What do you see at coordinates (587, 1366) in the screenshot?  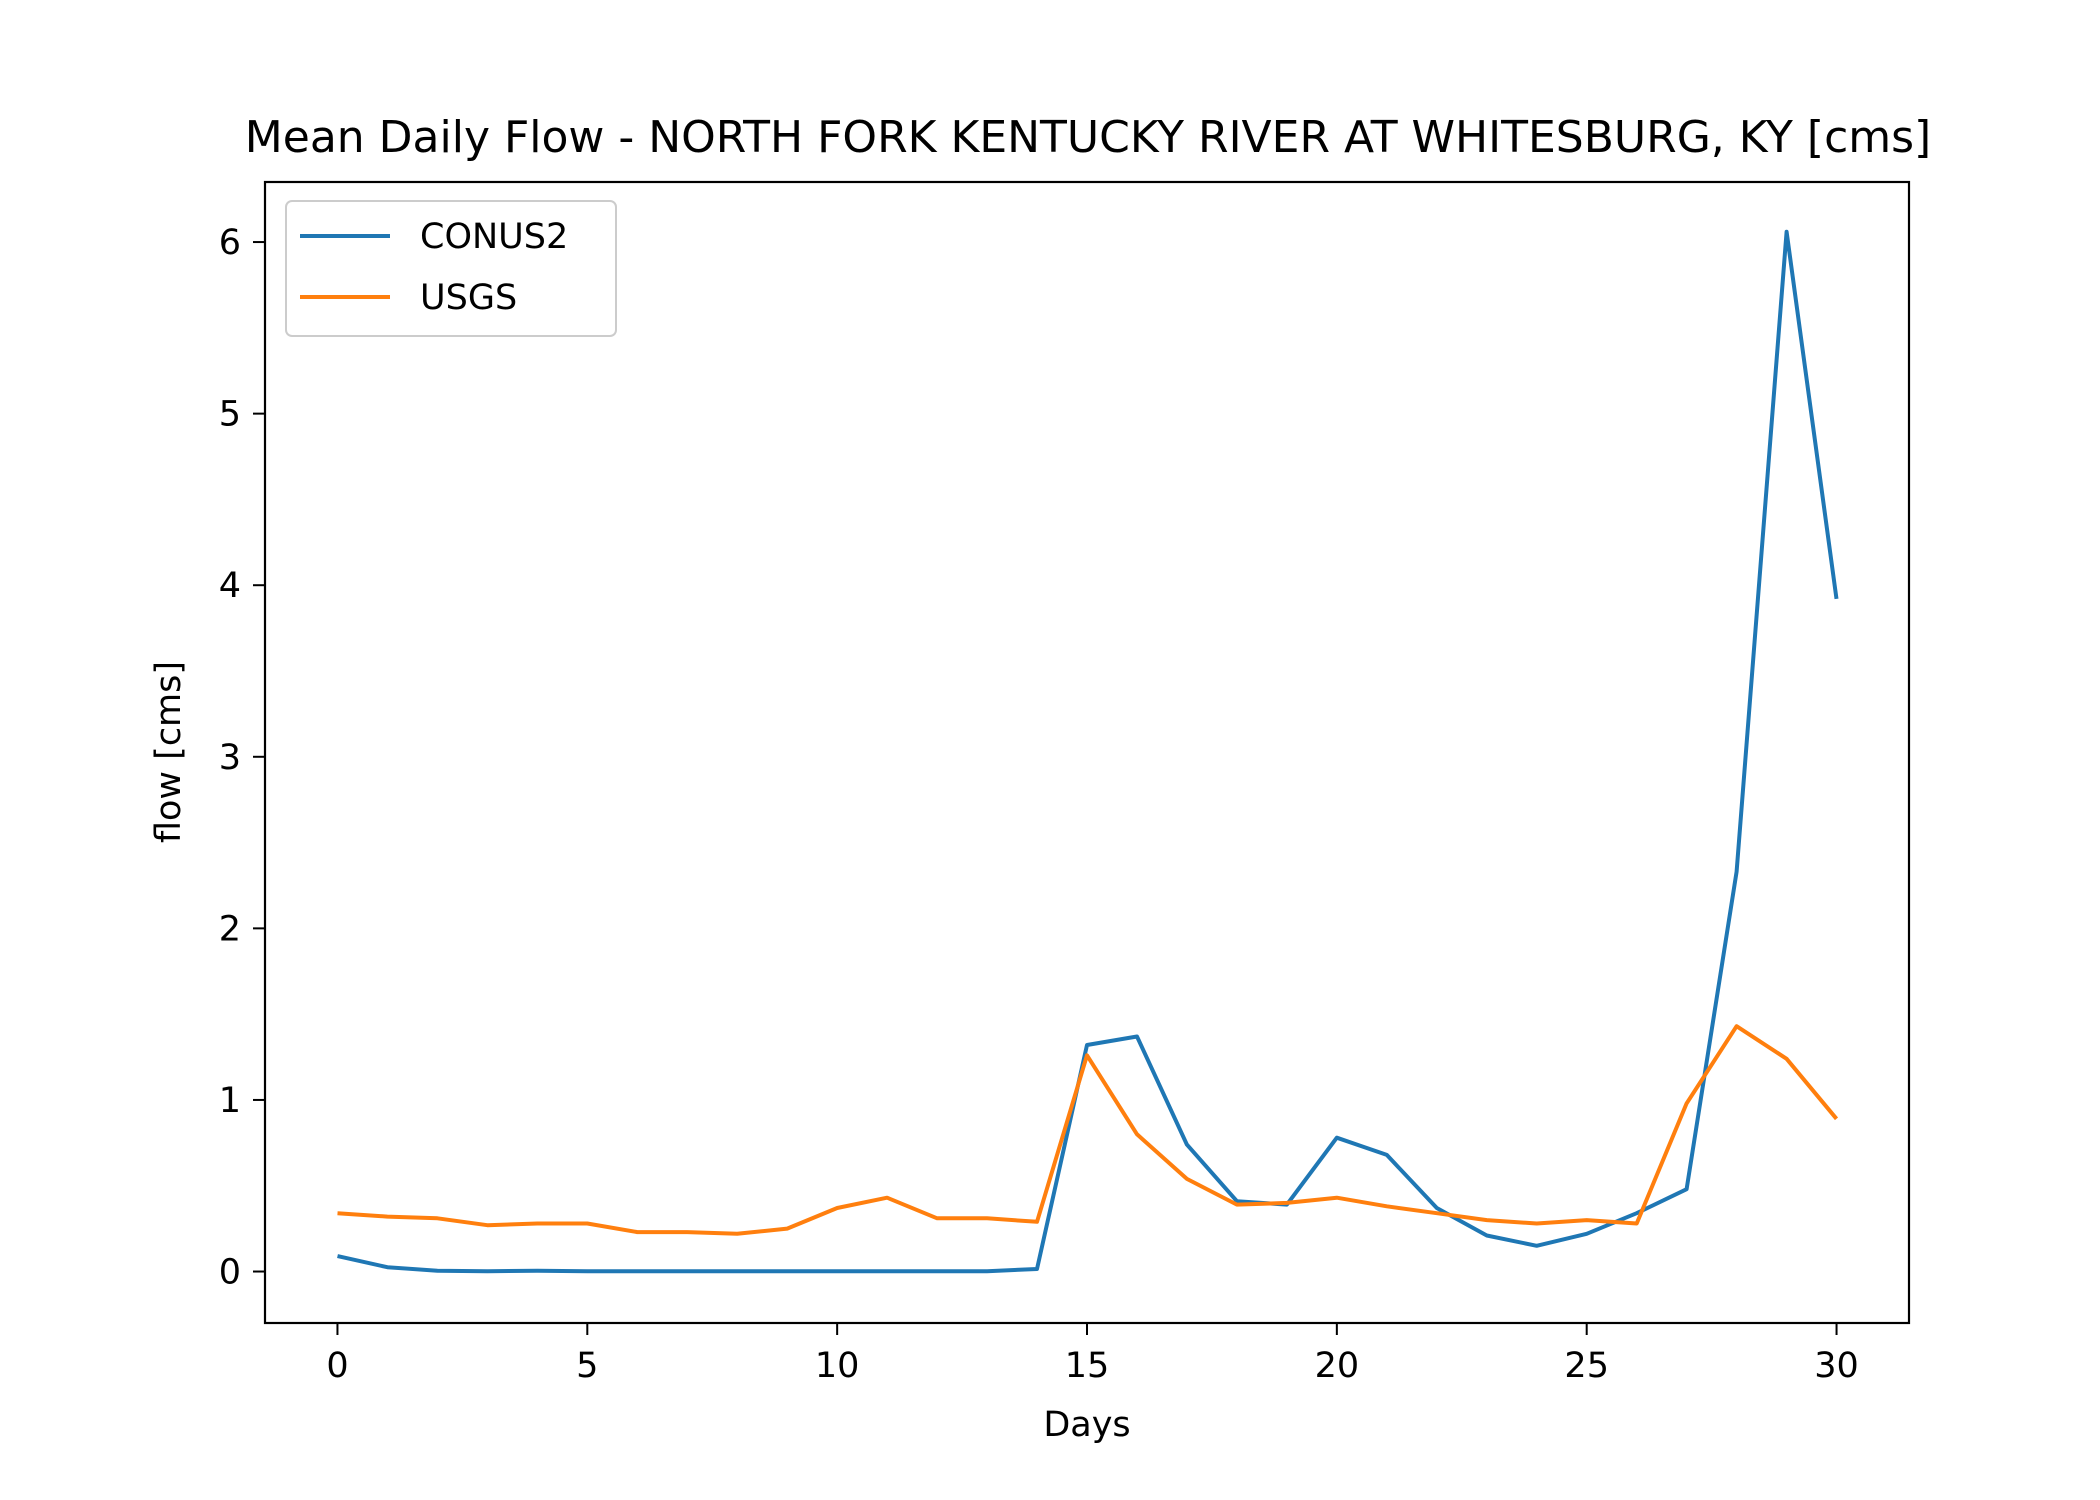 I see `x-tick-label: 5` at bounding box center [587, 1366].